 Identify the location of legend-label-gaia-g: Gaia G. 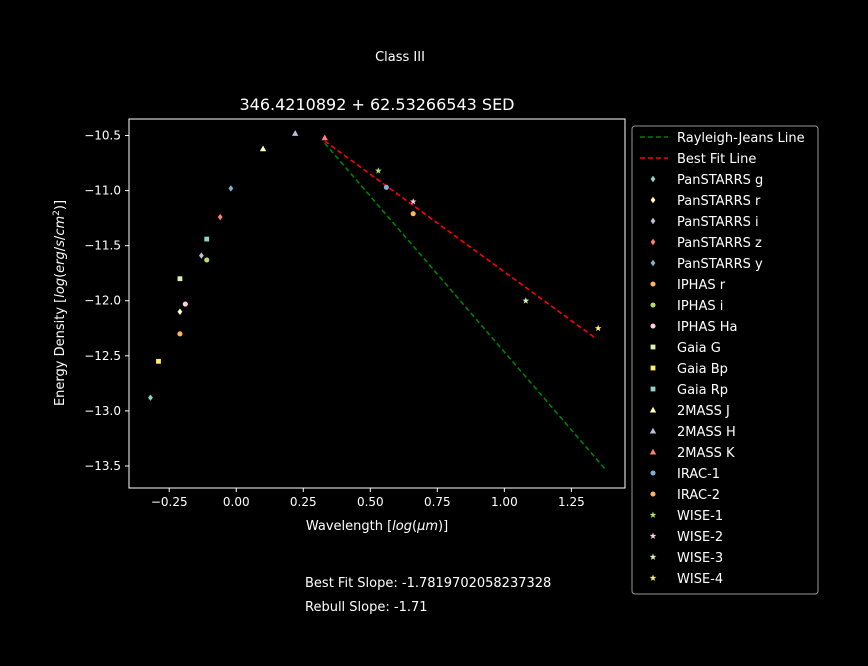
(699, 348).